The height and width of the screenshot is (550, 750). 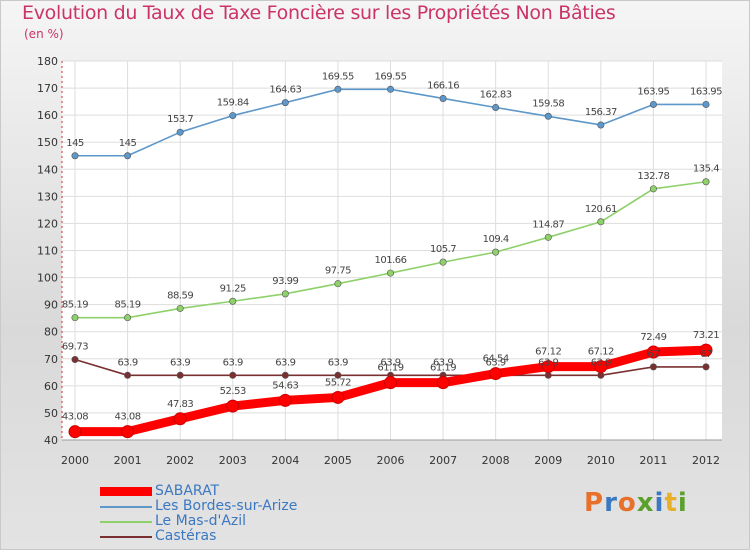 What do you see at coordinates (548, 460) in the screenshot?
I see `x-tick-label: 2009` at bounding box center [548, 460].